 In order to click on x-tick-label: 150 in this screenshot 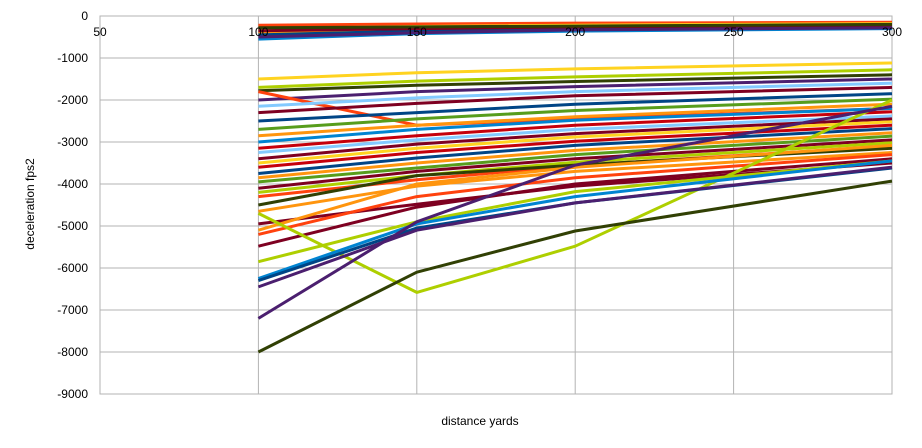, I will do `click(417, 32)`.